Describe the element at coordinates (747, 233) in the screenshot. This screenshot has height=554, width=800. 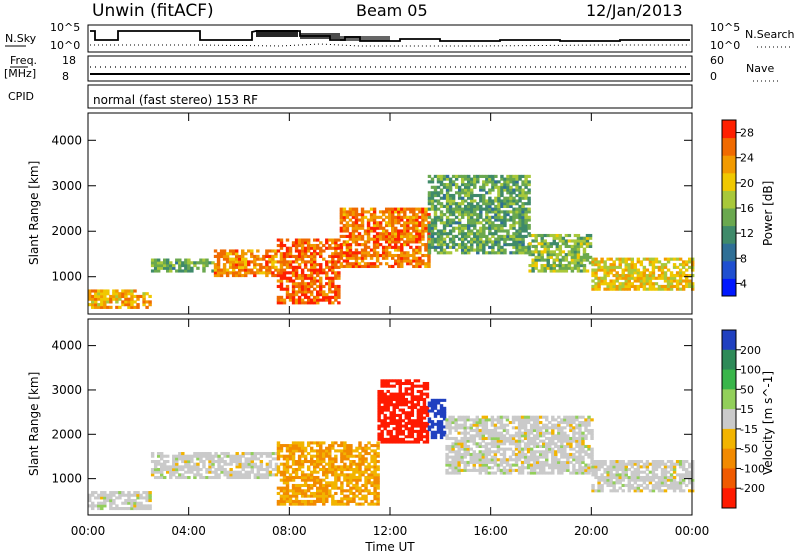
I see `colorbar-tick-label: 12` at that location.